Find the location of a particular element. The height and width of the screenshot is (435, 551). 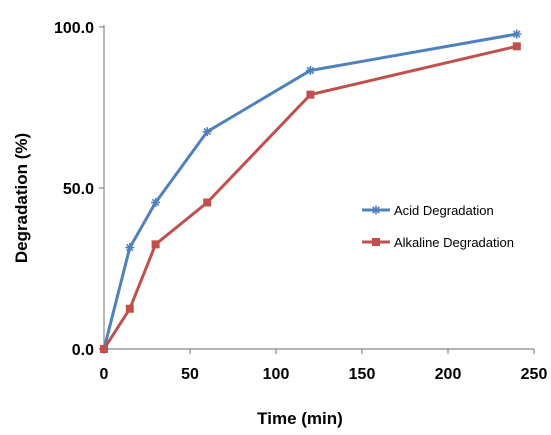

legend-item: Alkaline Degradation is located at coordinates (438, 242).